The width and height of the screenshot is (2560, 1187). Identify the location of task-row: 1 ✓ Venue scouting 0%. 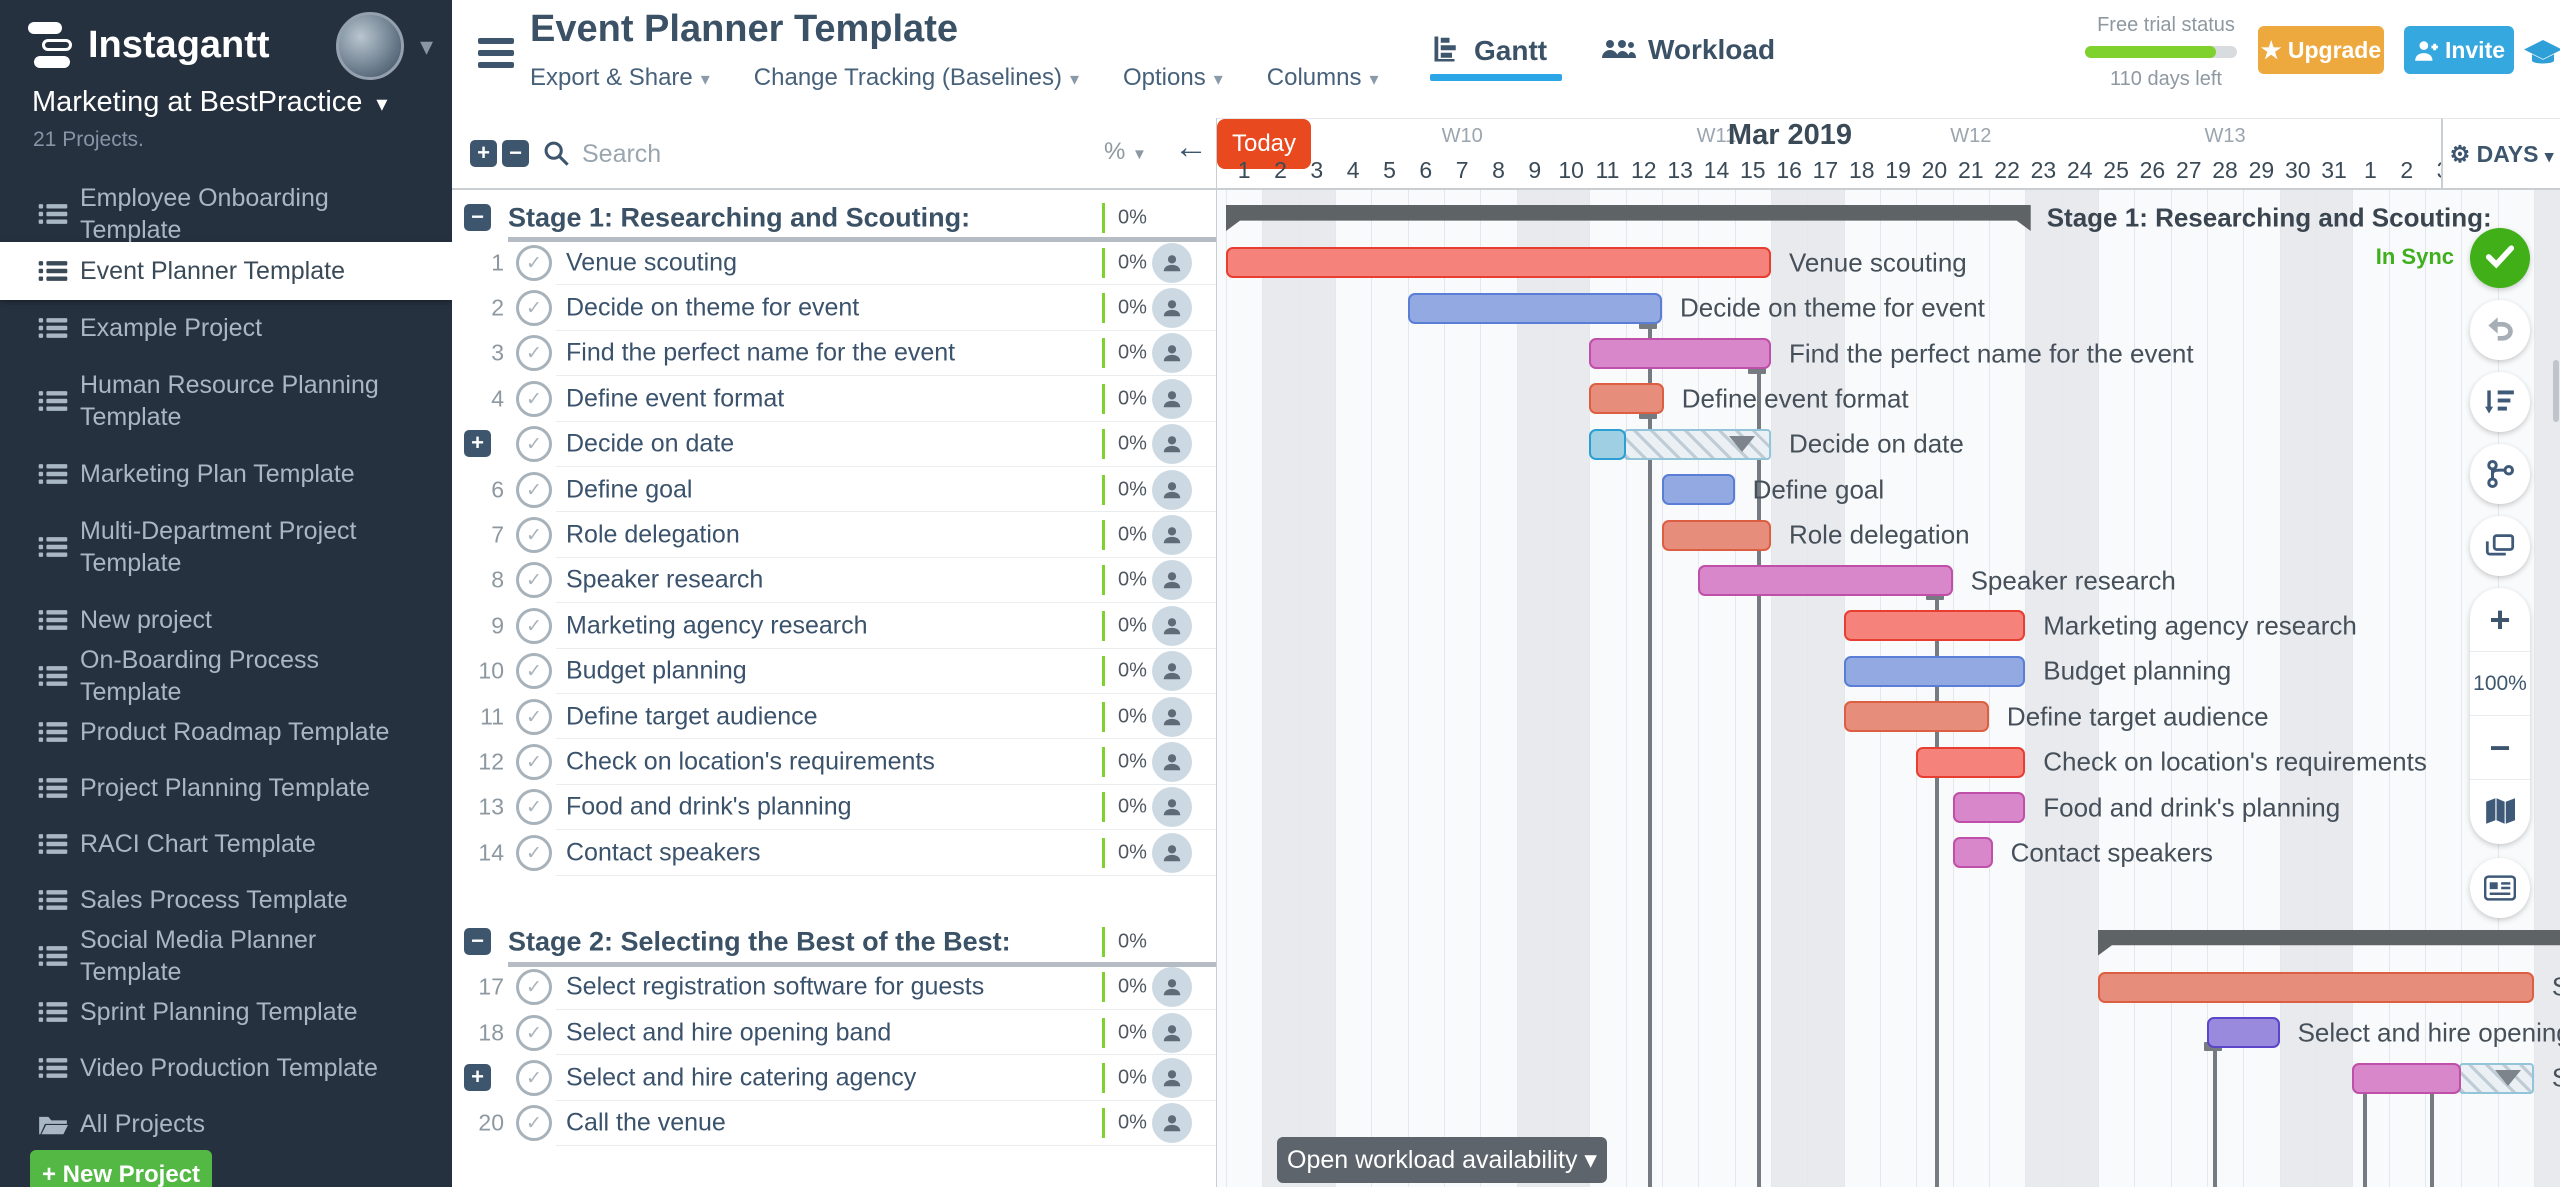
(834, 263).